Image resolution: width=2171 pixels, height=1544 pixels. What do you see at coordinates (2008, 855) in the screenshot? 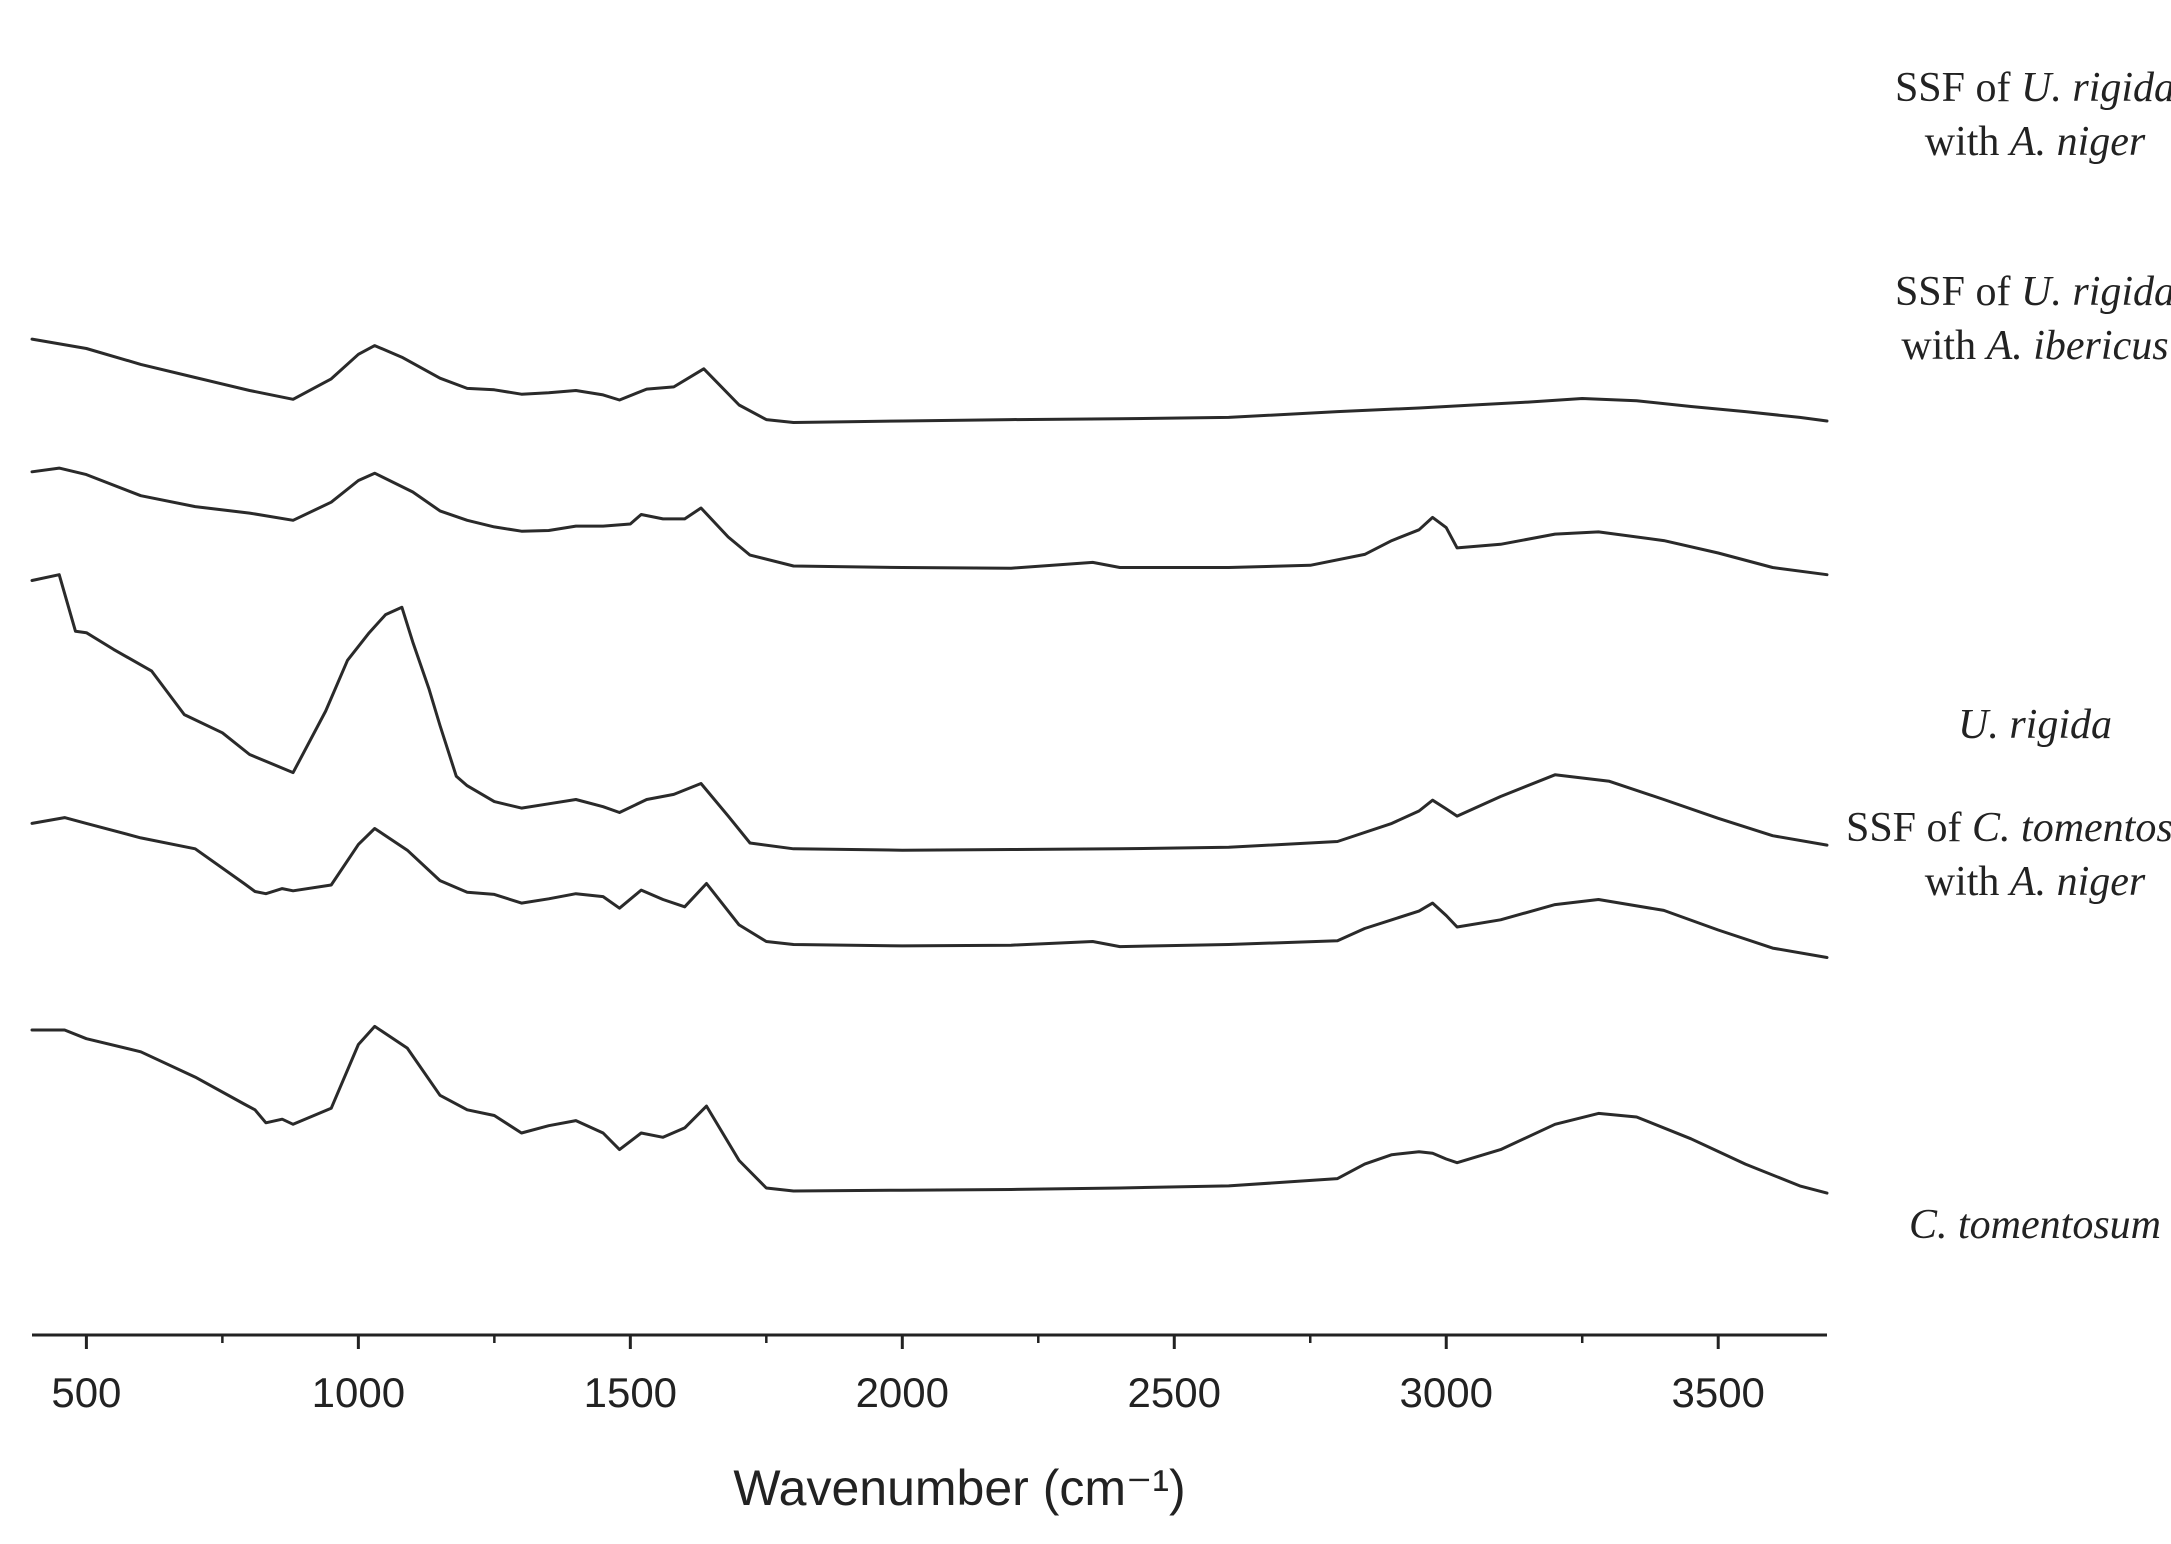
I see `series-label-4: SSF of C. tomentosumwith A. niger` at bounding box center [2008, 855].